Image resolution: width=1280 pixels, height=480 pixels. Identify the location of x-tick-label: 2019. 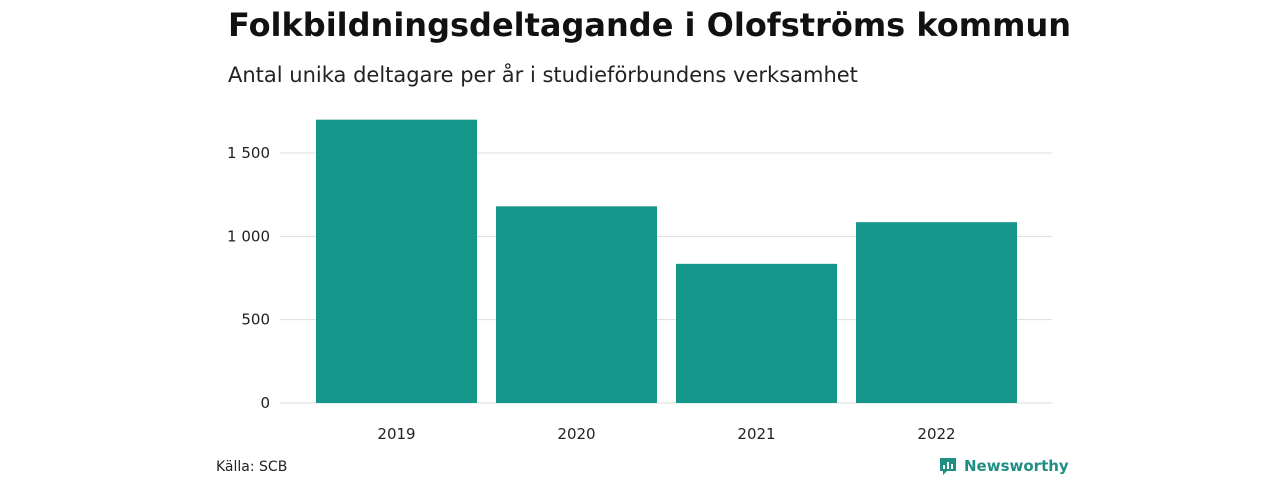
(396, 434).